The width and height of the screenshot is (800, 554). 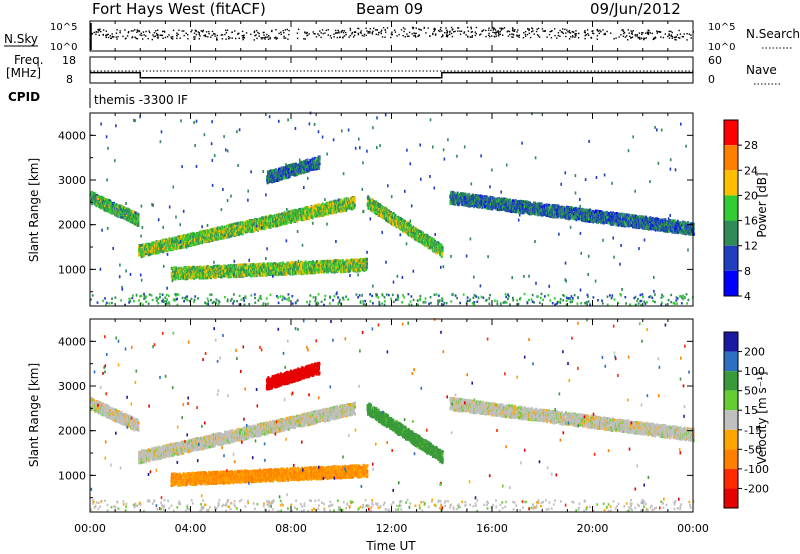 What do you see at coordinates (721, 47) in the screenshot?
I see `noise-right-tick-low: 10^0` at bounding box center [721, 47].